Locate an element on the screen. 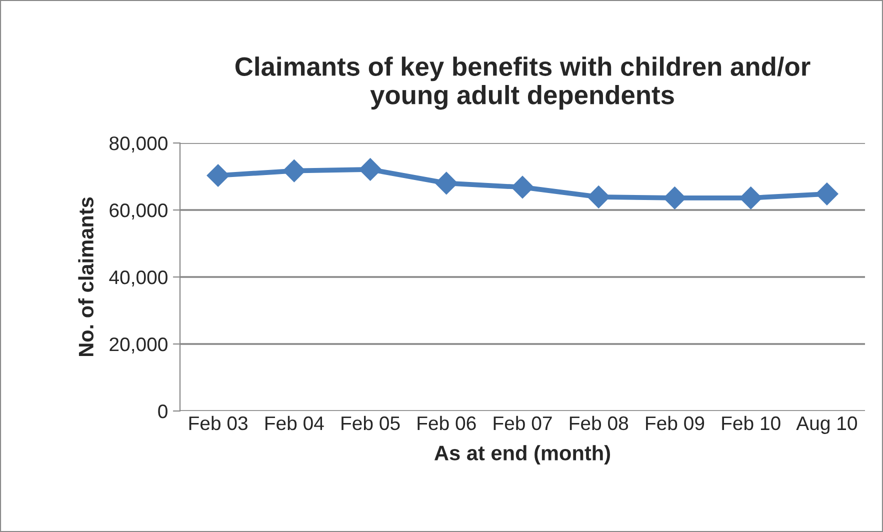 Image resolution: width=883 pixels, height=532 pixels. y-tick-label: 20,000 is located at coordinates (139, 345).